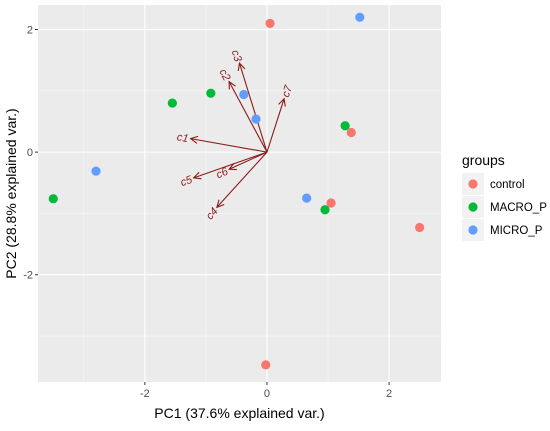 The height and width of the screenshot is (431, 550). What do you see at coordinates (253, 108) in the screenshot?
I see `loading-arrow-c3` at bounding box center [253, 108].